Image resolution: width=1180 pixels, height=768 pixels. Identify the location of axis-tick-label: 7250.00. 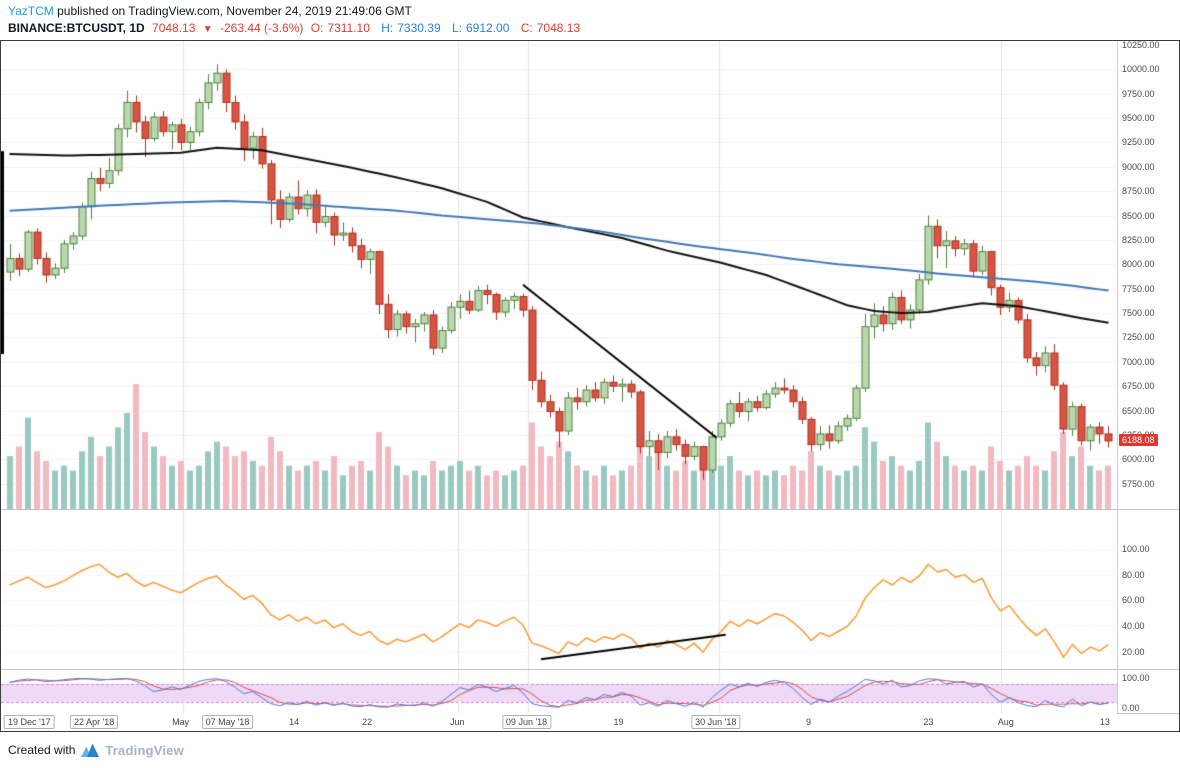
(1138, 337).